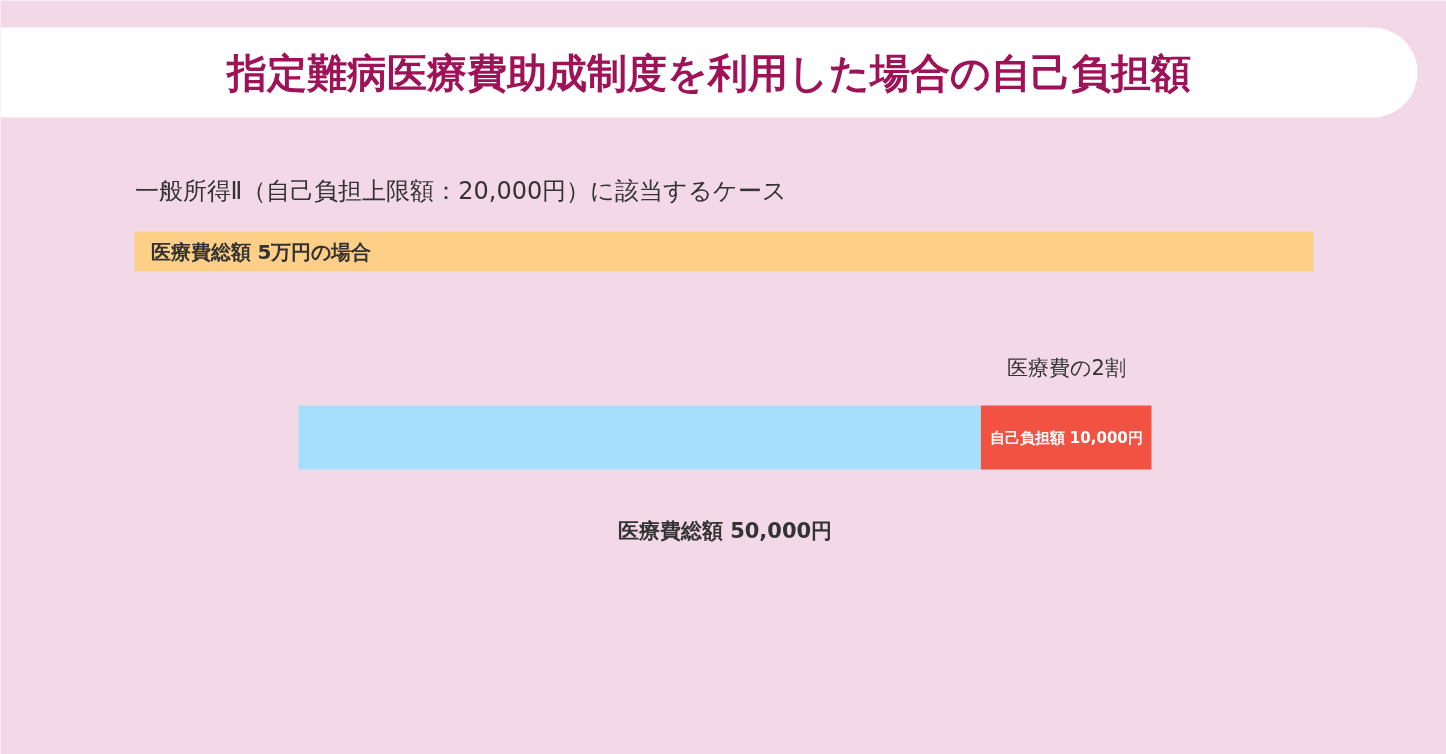 The image size is (1446, 754). What do you see at coordinates (707, 72) in the screenshot?
I see `chart-title: 指定難病医療費助成制度を利用した場合の自己負担額` at bounding box center [707, 72].